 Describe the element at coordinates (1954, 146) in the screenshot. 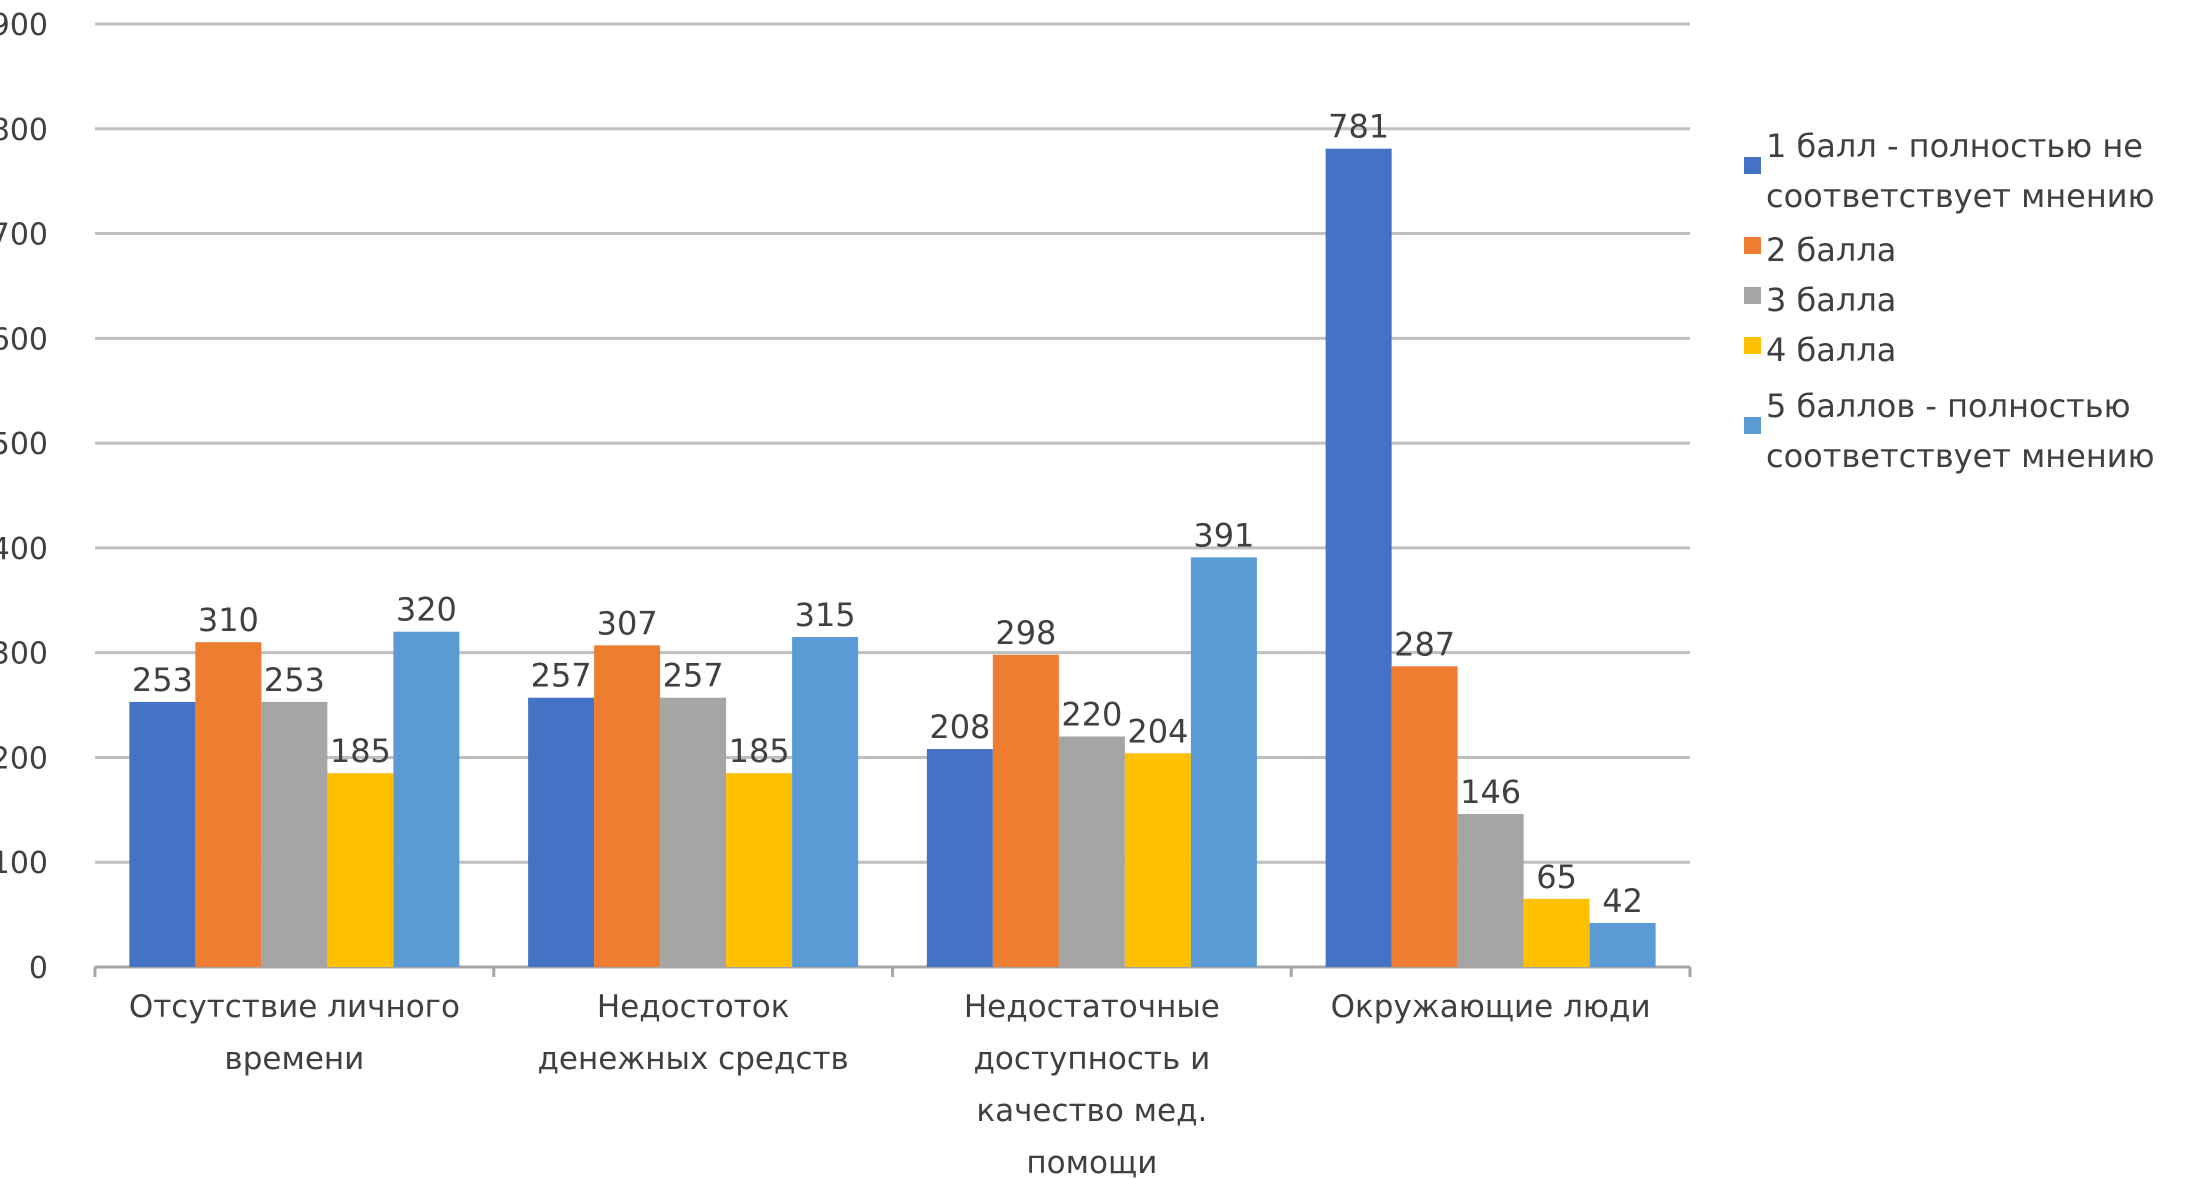

I see `legend-label: 1 балл - полностью не` at that location.